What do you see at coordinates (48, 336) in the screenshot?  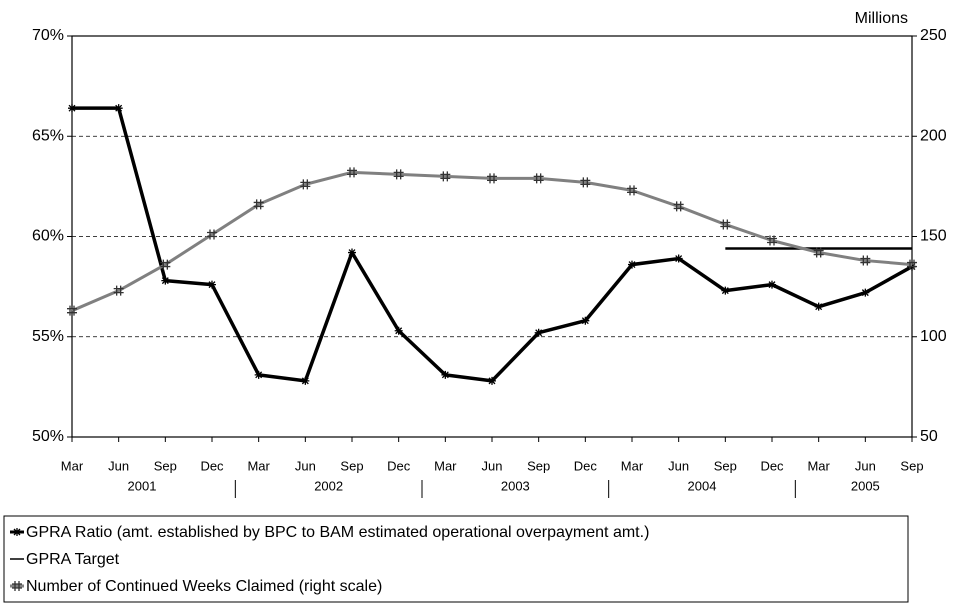 I see `y-tick-label: 55%` at bounding box center [48, 336].